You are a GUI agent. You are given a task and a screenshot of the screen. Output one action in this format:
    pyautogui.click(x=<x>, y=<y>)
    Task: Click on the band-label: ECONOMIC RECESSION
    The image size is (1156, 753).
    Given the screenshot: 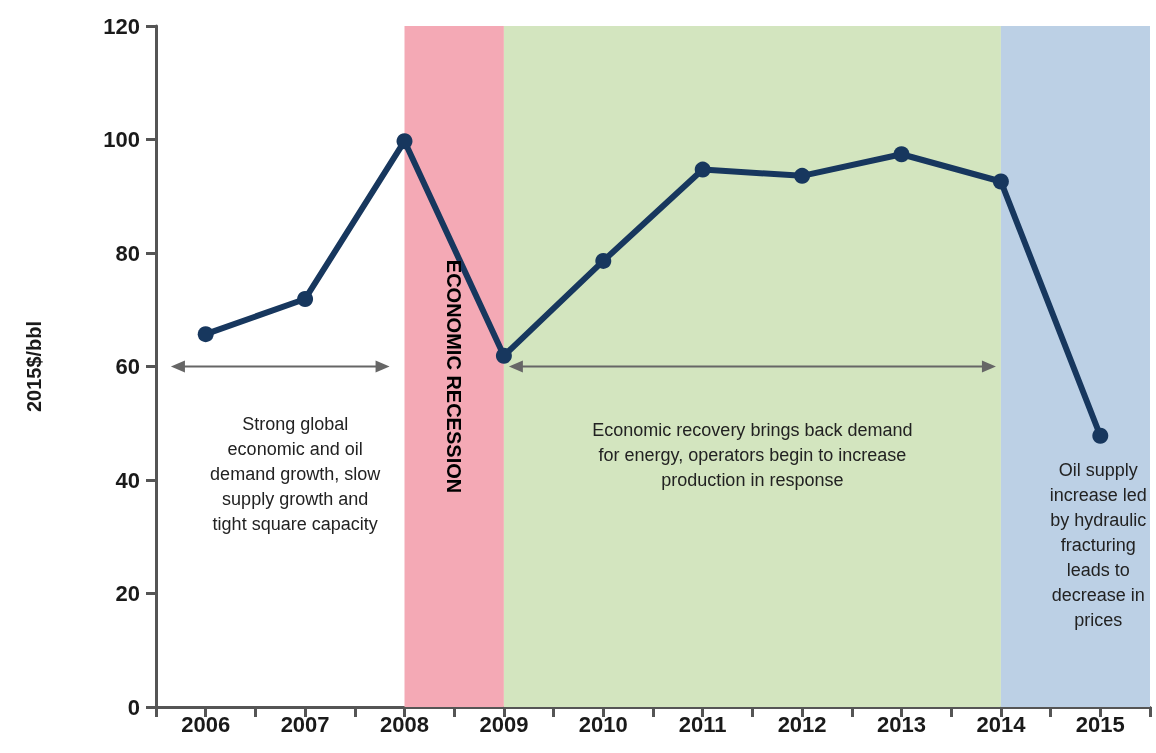 What is the action you would take?
    pyautogui.click(x=454, y=376)
    